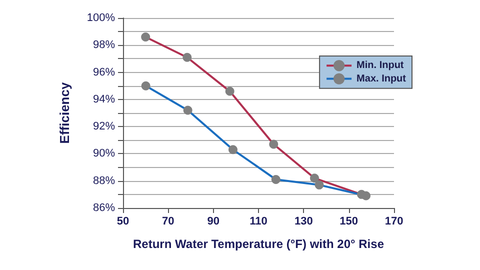 The image size is (480, 270). I want to click on y-tick-label: 94%, so click(104, 99).